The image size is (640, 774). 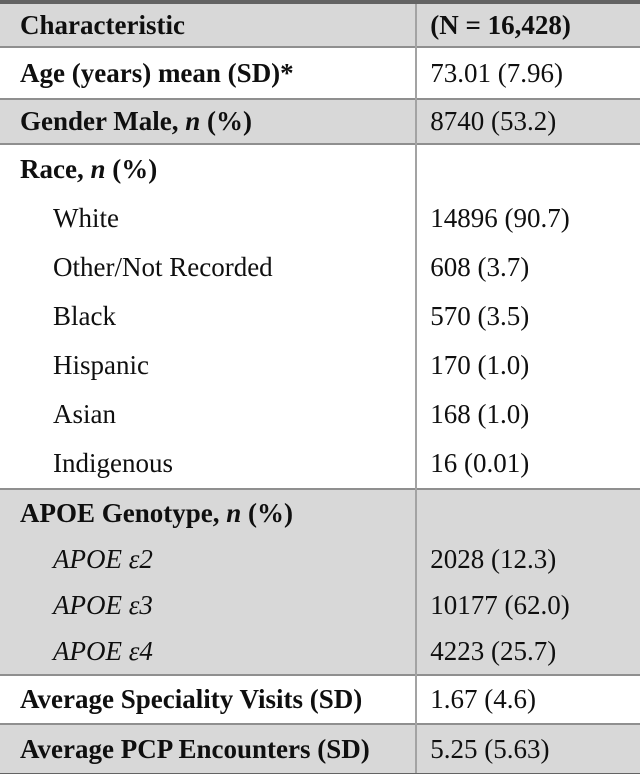 I want to click on apoe-item-e4-label: APOE ε4, so click(x=103, y=651).